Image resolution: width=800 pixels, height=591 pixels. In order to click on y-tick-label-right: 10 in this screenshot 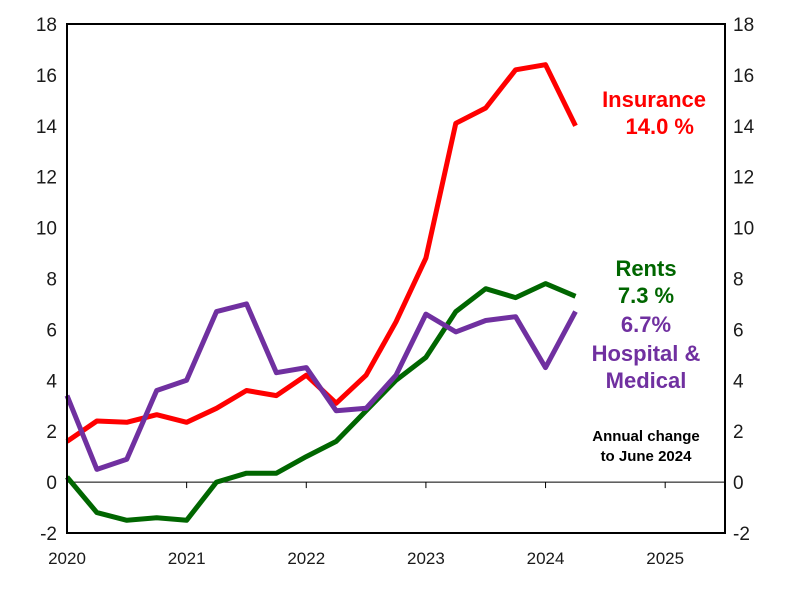, I will do `click(743, 229)`.